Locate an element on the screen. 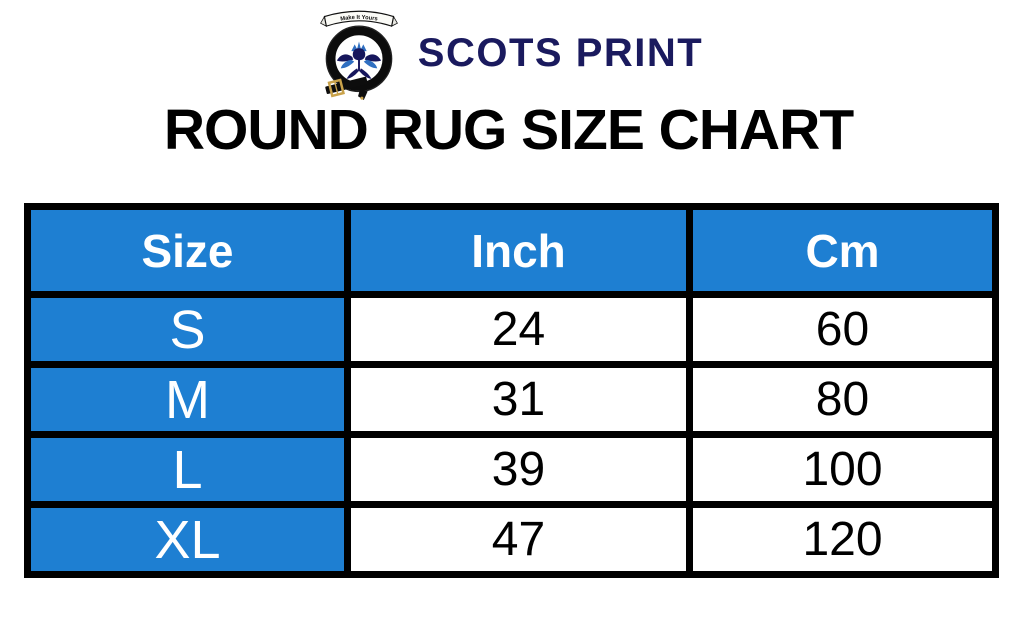  buckle-strap-icon is located at coordinates (346, 87).